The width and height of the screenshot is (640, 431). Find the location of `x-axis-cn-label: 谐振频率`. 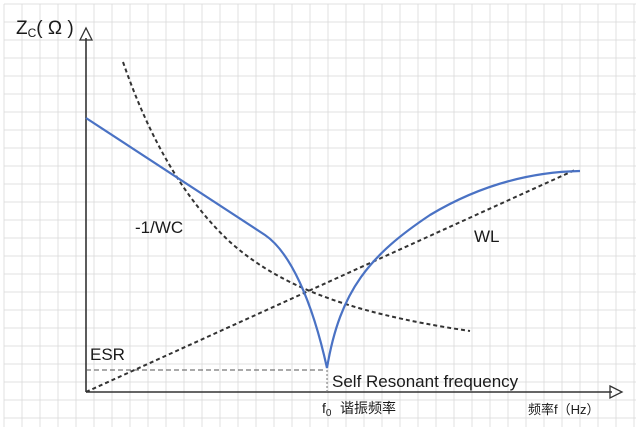

x-axis-cn-label: 谐振频率 is located at coordinates (368, 408).